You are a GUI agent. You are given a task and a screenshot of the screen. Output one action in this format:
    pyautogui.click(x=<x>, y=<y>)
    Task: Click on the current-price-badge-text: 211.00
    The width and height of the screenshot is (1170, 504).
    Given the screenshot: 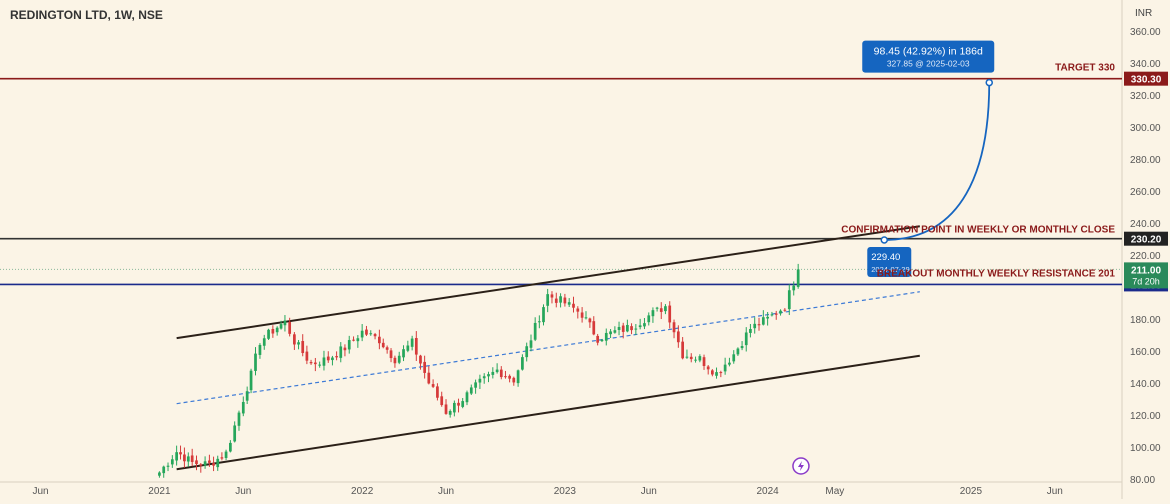 What is the action you would take?
    pyautogui.click(x=1146, y=270)
    